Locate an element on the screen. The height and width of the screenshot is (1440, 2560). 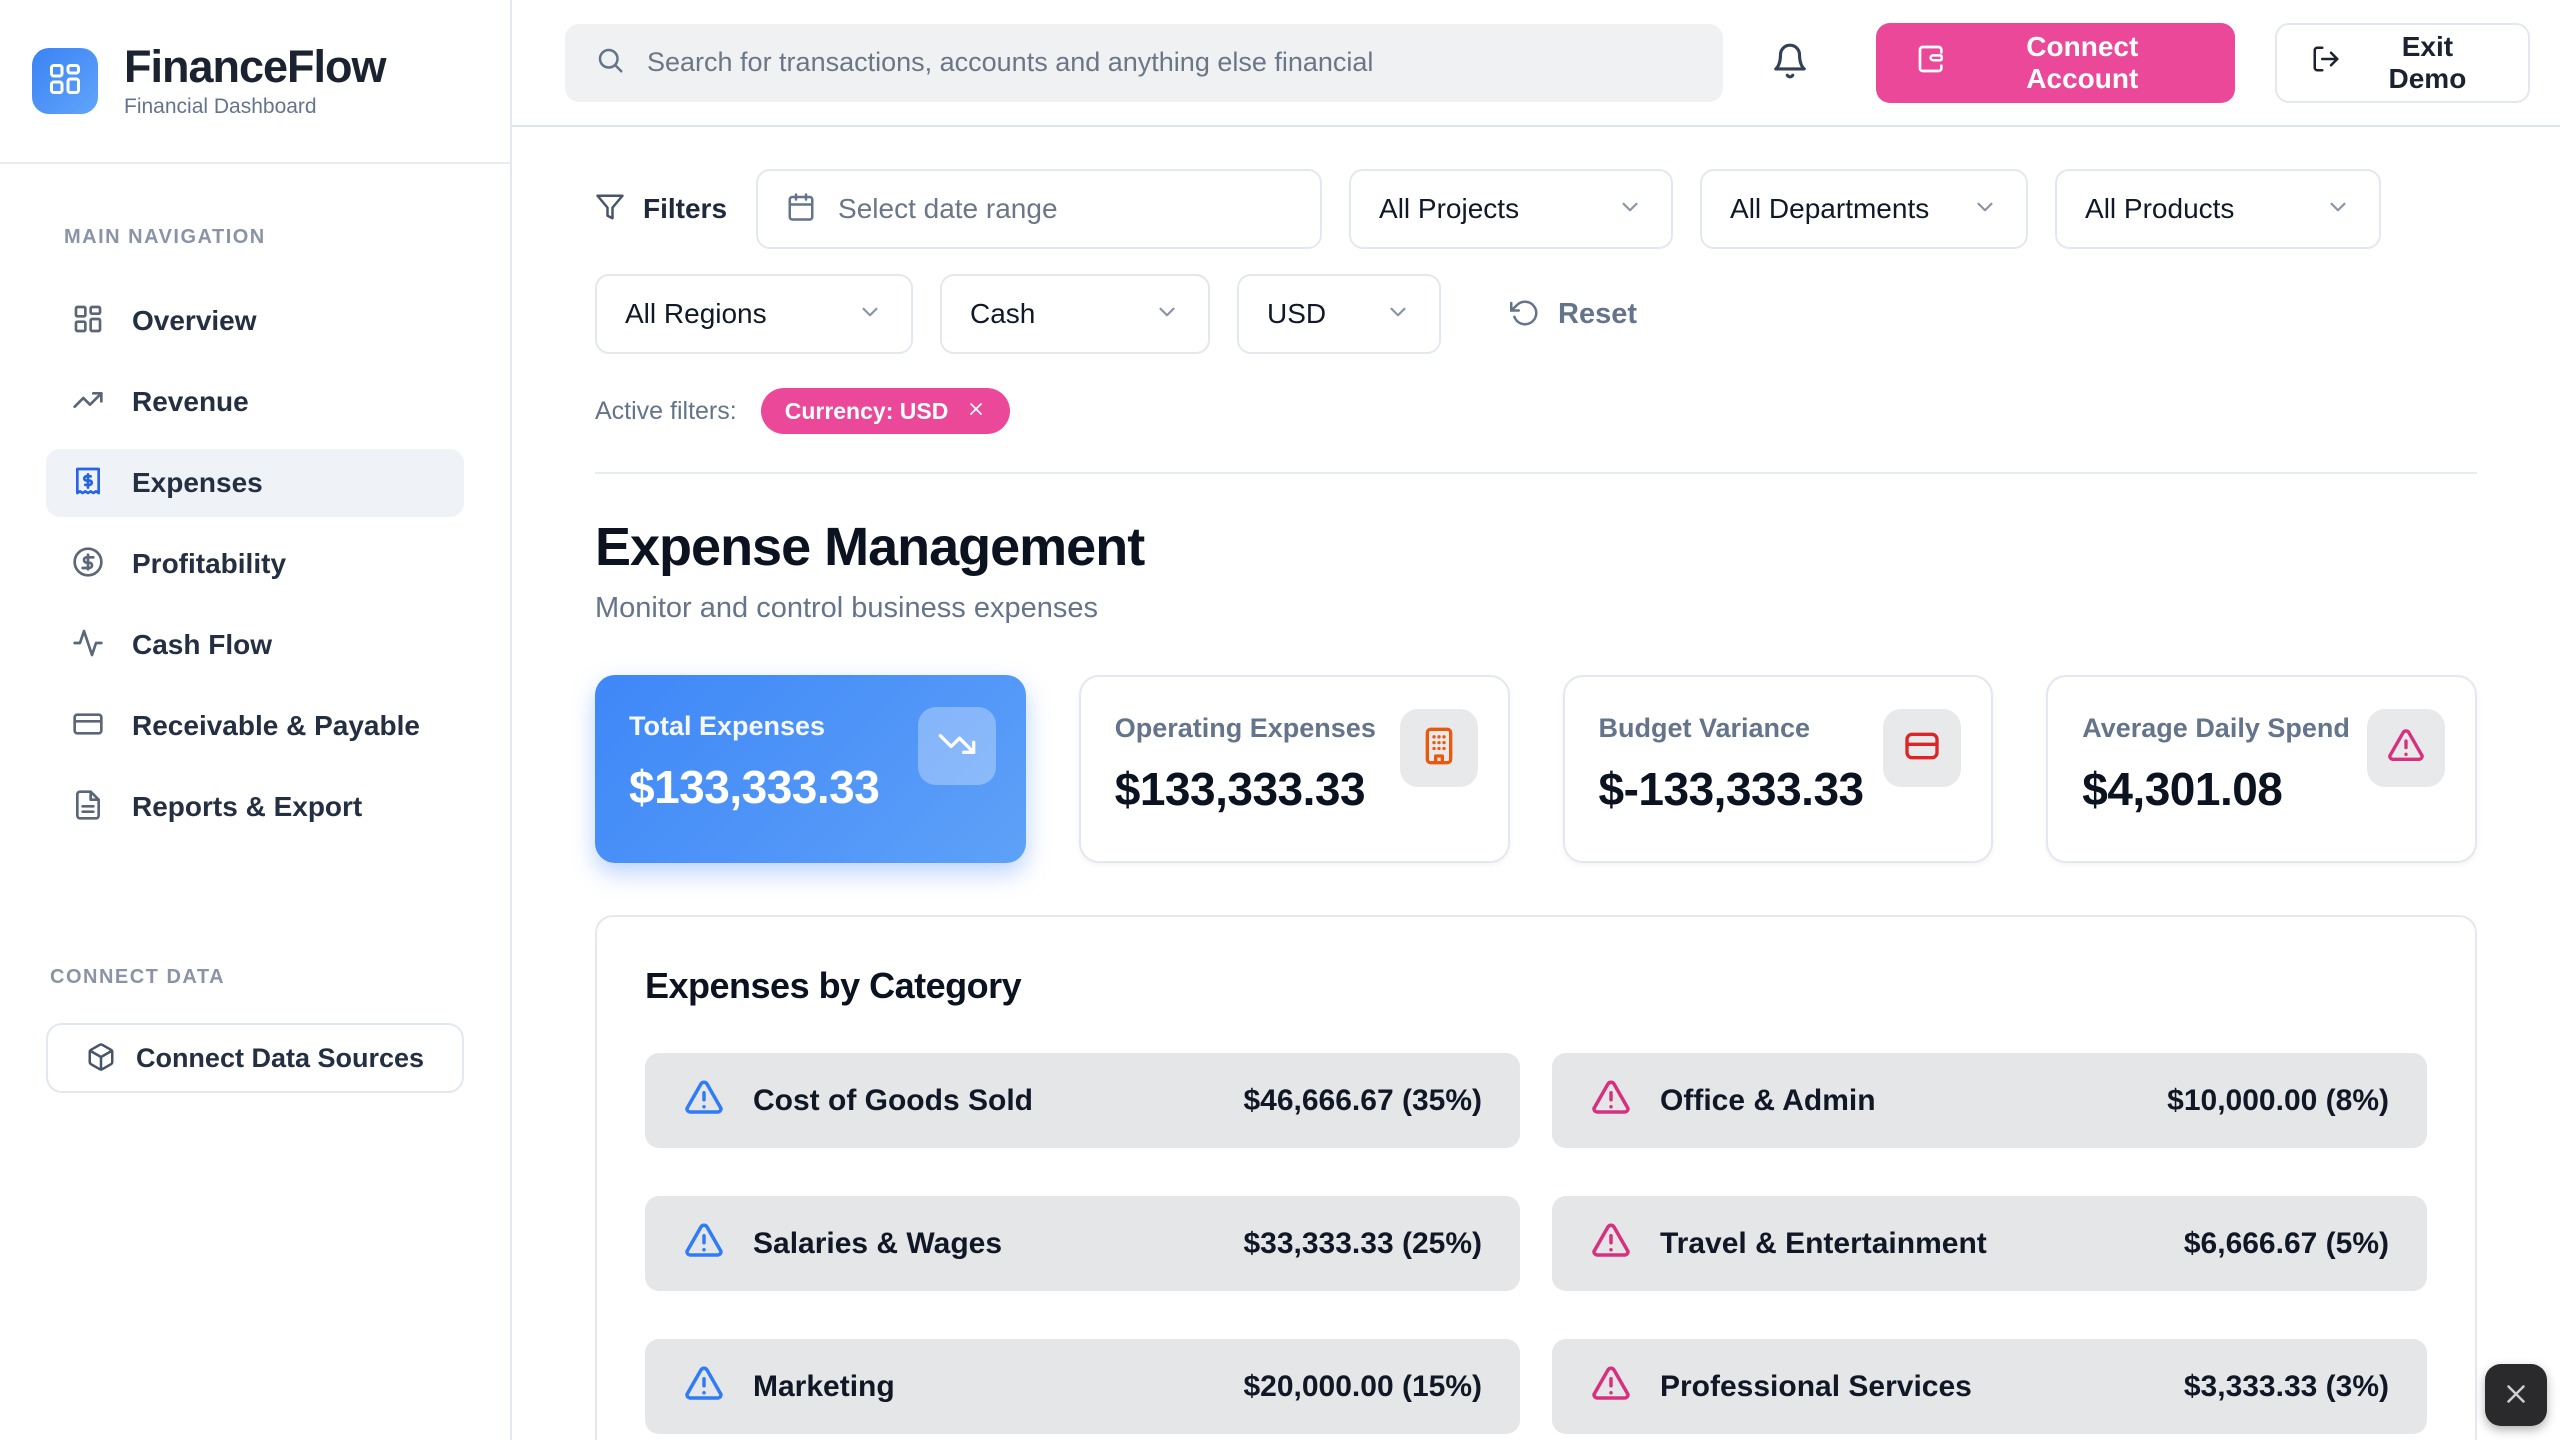
currency-chip-label: Currency: USD is located at coordinates (866, 410).